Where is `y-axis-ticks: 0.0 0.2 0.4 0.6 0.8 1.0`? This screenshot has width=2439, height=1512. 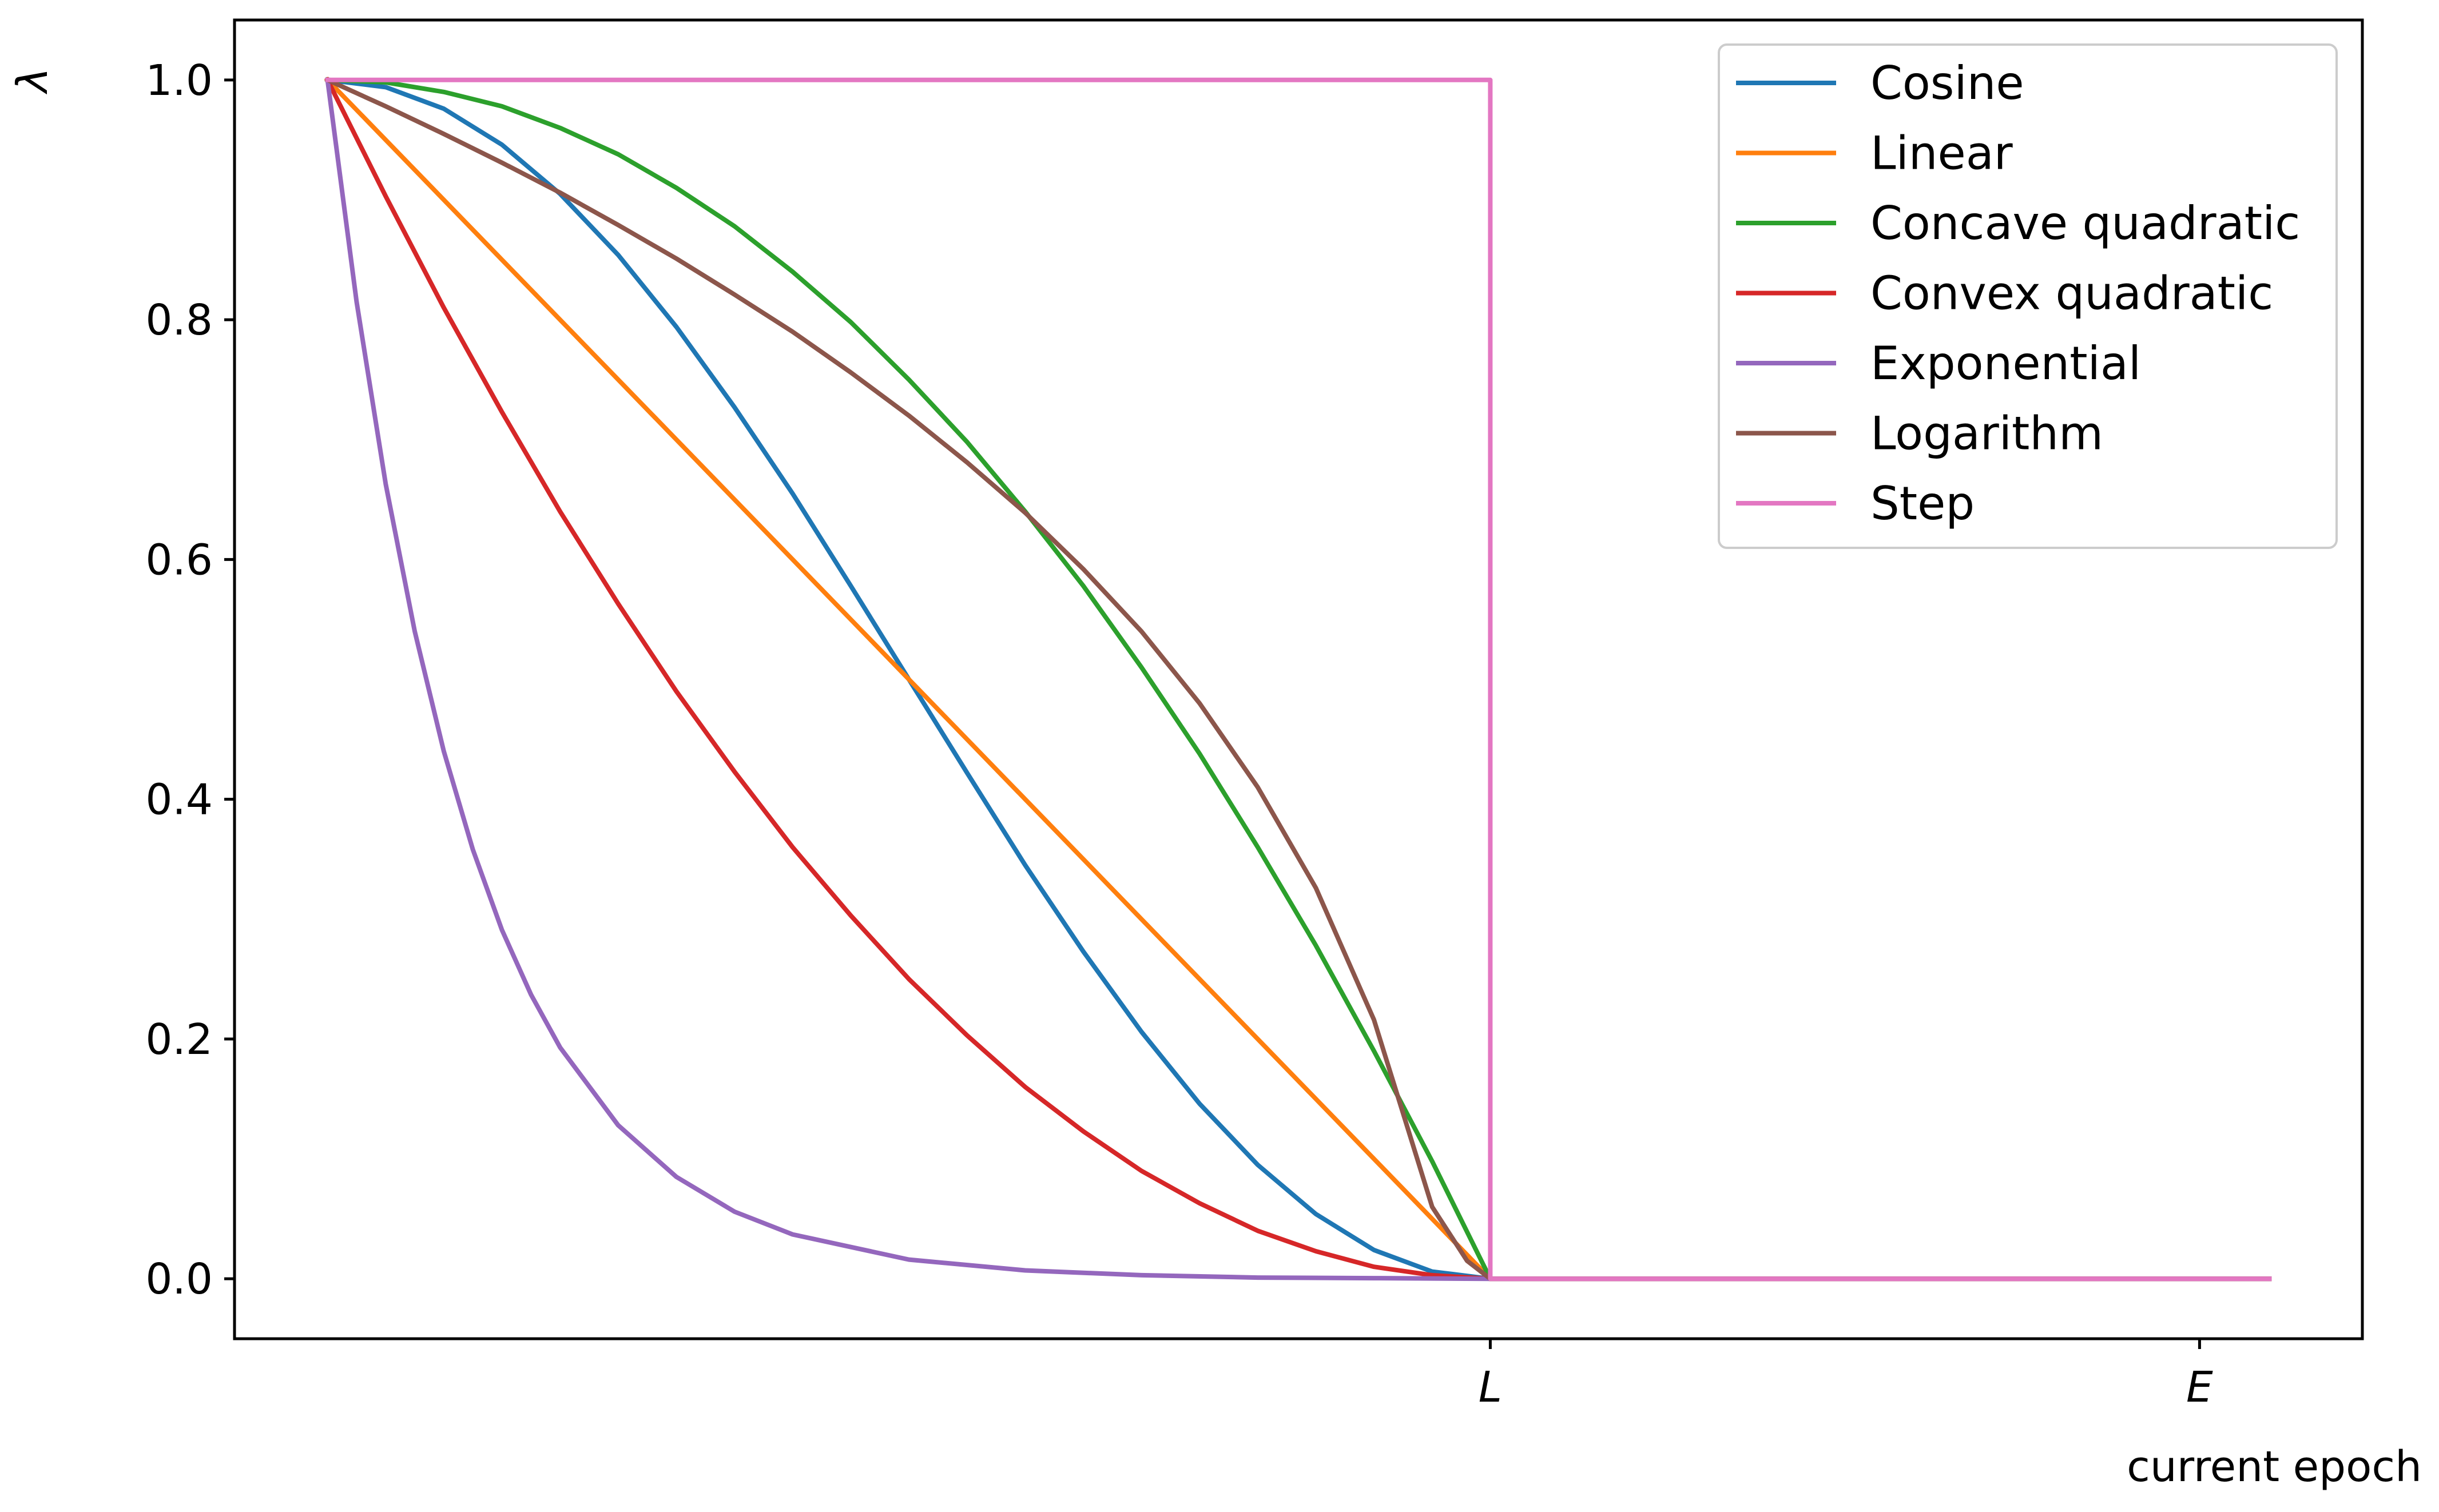 y-axis-ticks: 0.0 0.2 0.4 0.6 0.8 1.0 is located at coordinates (190, 680).